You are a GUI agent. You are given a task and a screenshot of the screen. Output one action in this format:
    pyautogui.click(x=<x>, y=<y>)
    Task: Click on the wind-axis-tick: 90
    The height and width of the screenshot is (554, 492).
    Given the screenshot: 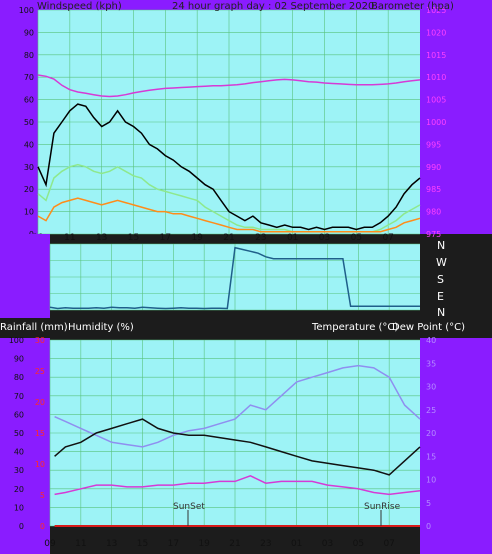 What is the action you would take?
    pyautogui.click(x=29, y=32)
    